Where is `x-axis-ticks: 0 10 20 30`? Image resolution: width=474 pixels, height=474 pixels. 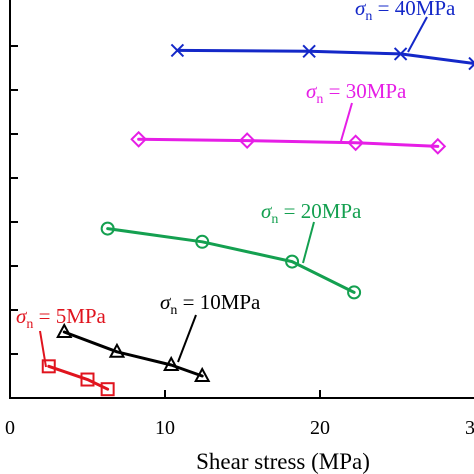 x-axis-ticks: 0 10 20 30 is located at coordinates (239, 414).